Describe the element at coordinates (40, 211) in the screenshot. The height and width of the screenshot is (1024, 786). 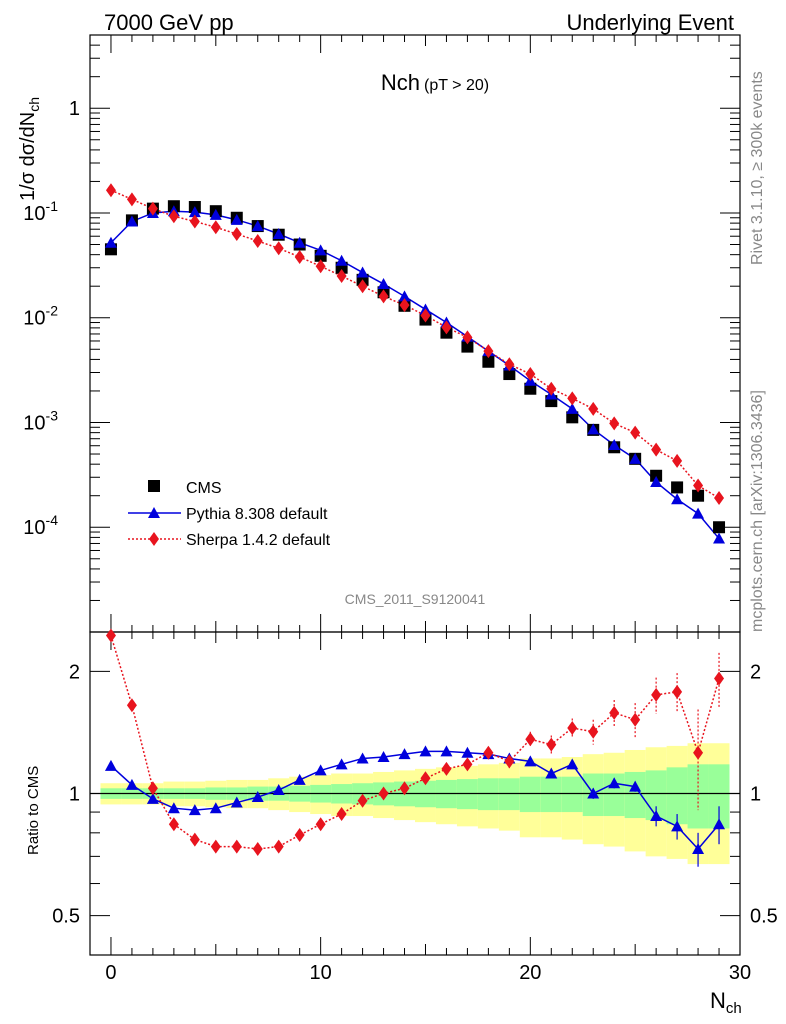
I see `y-tick-label: 10-1` at that location.